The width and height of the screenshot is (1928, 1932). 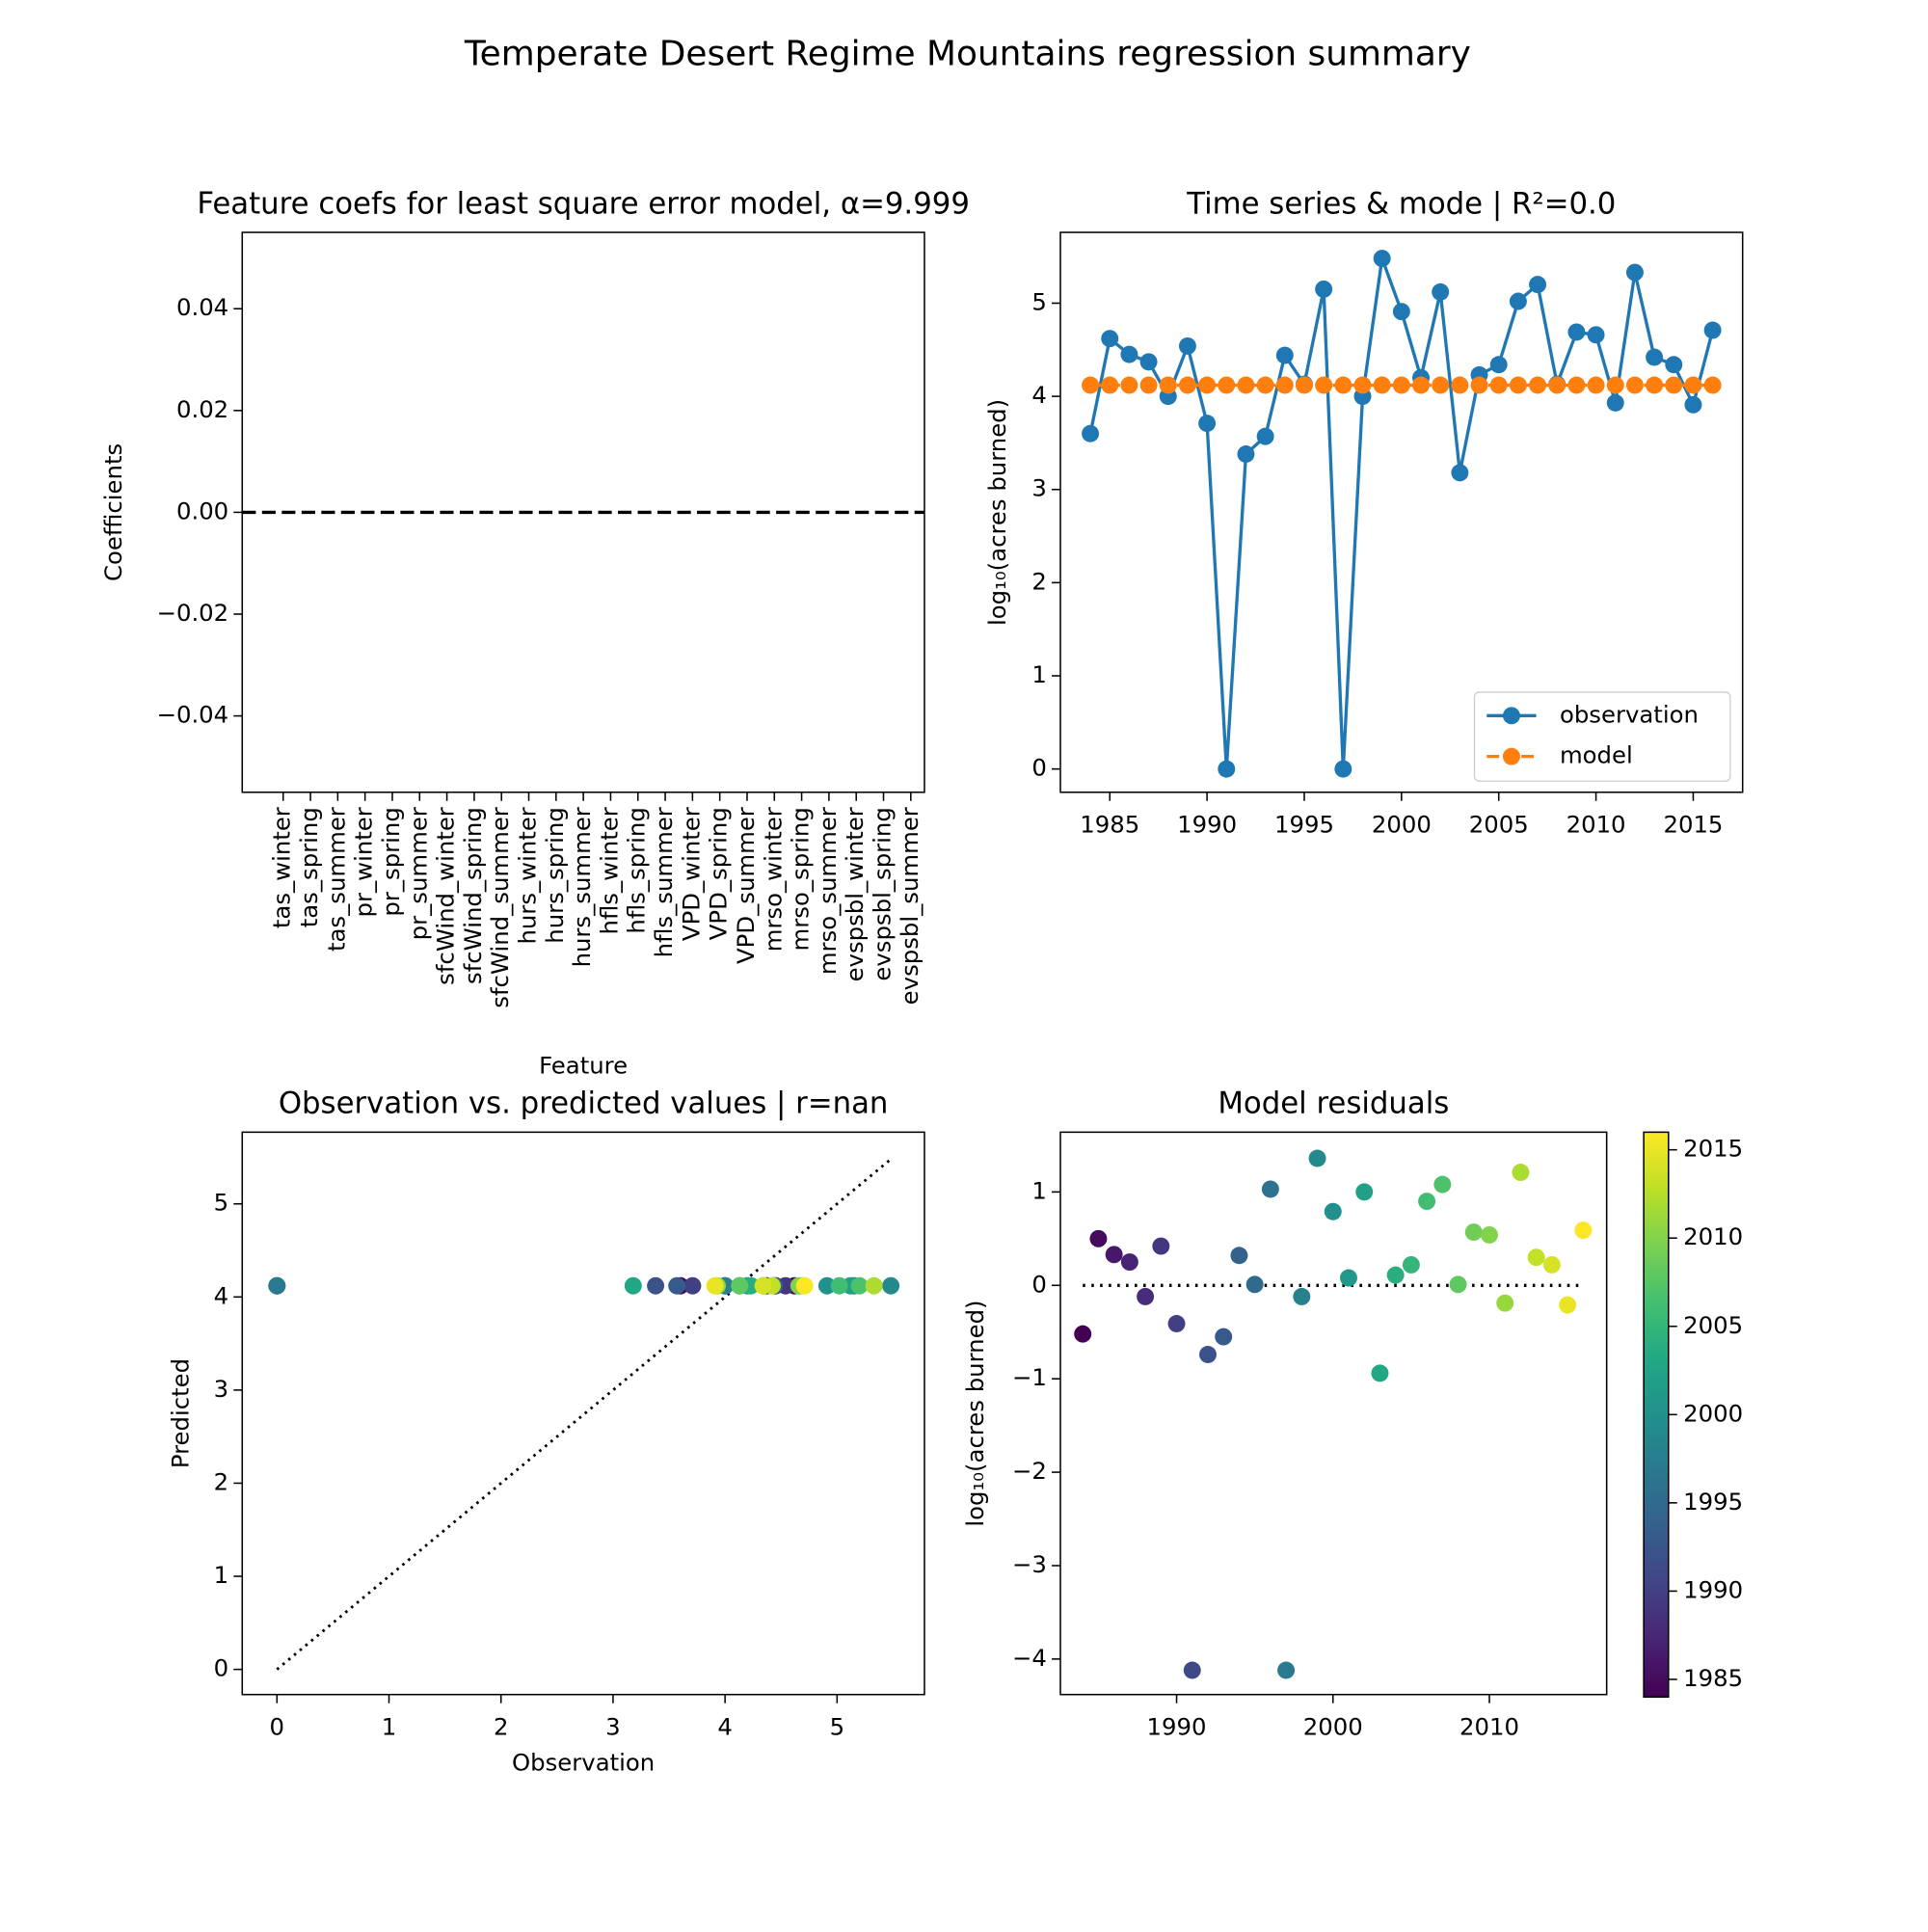 I want to click on x-tick-label: mrso_winter, so click(x=773, y=879).